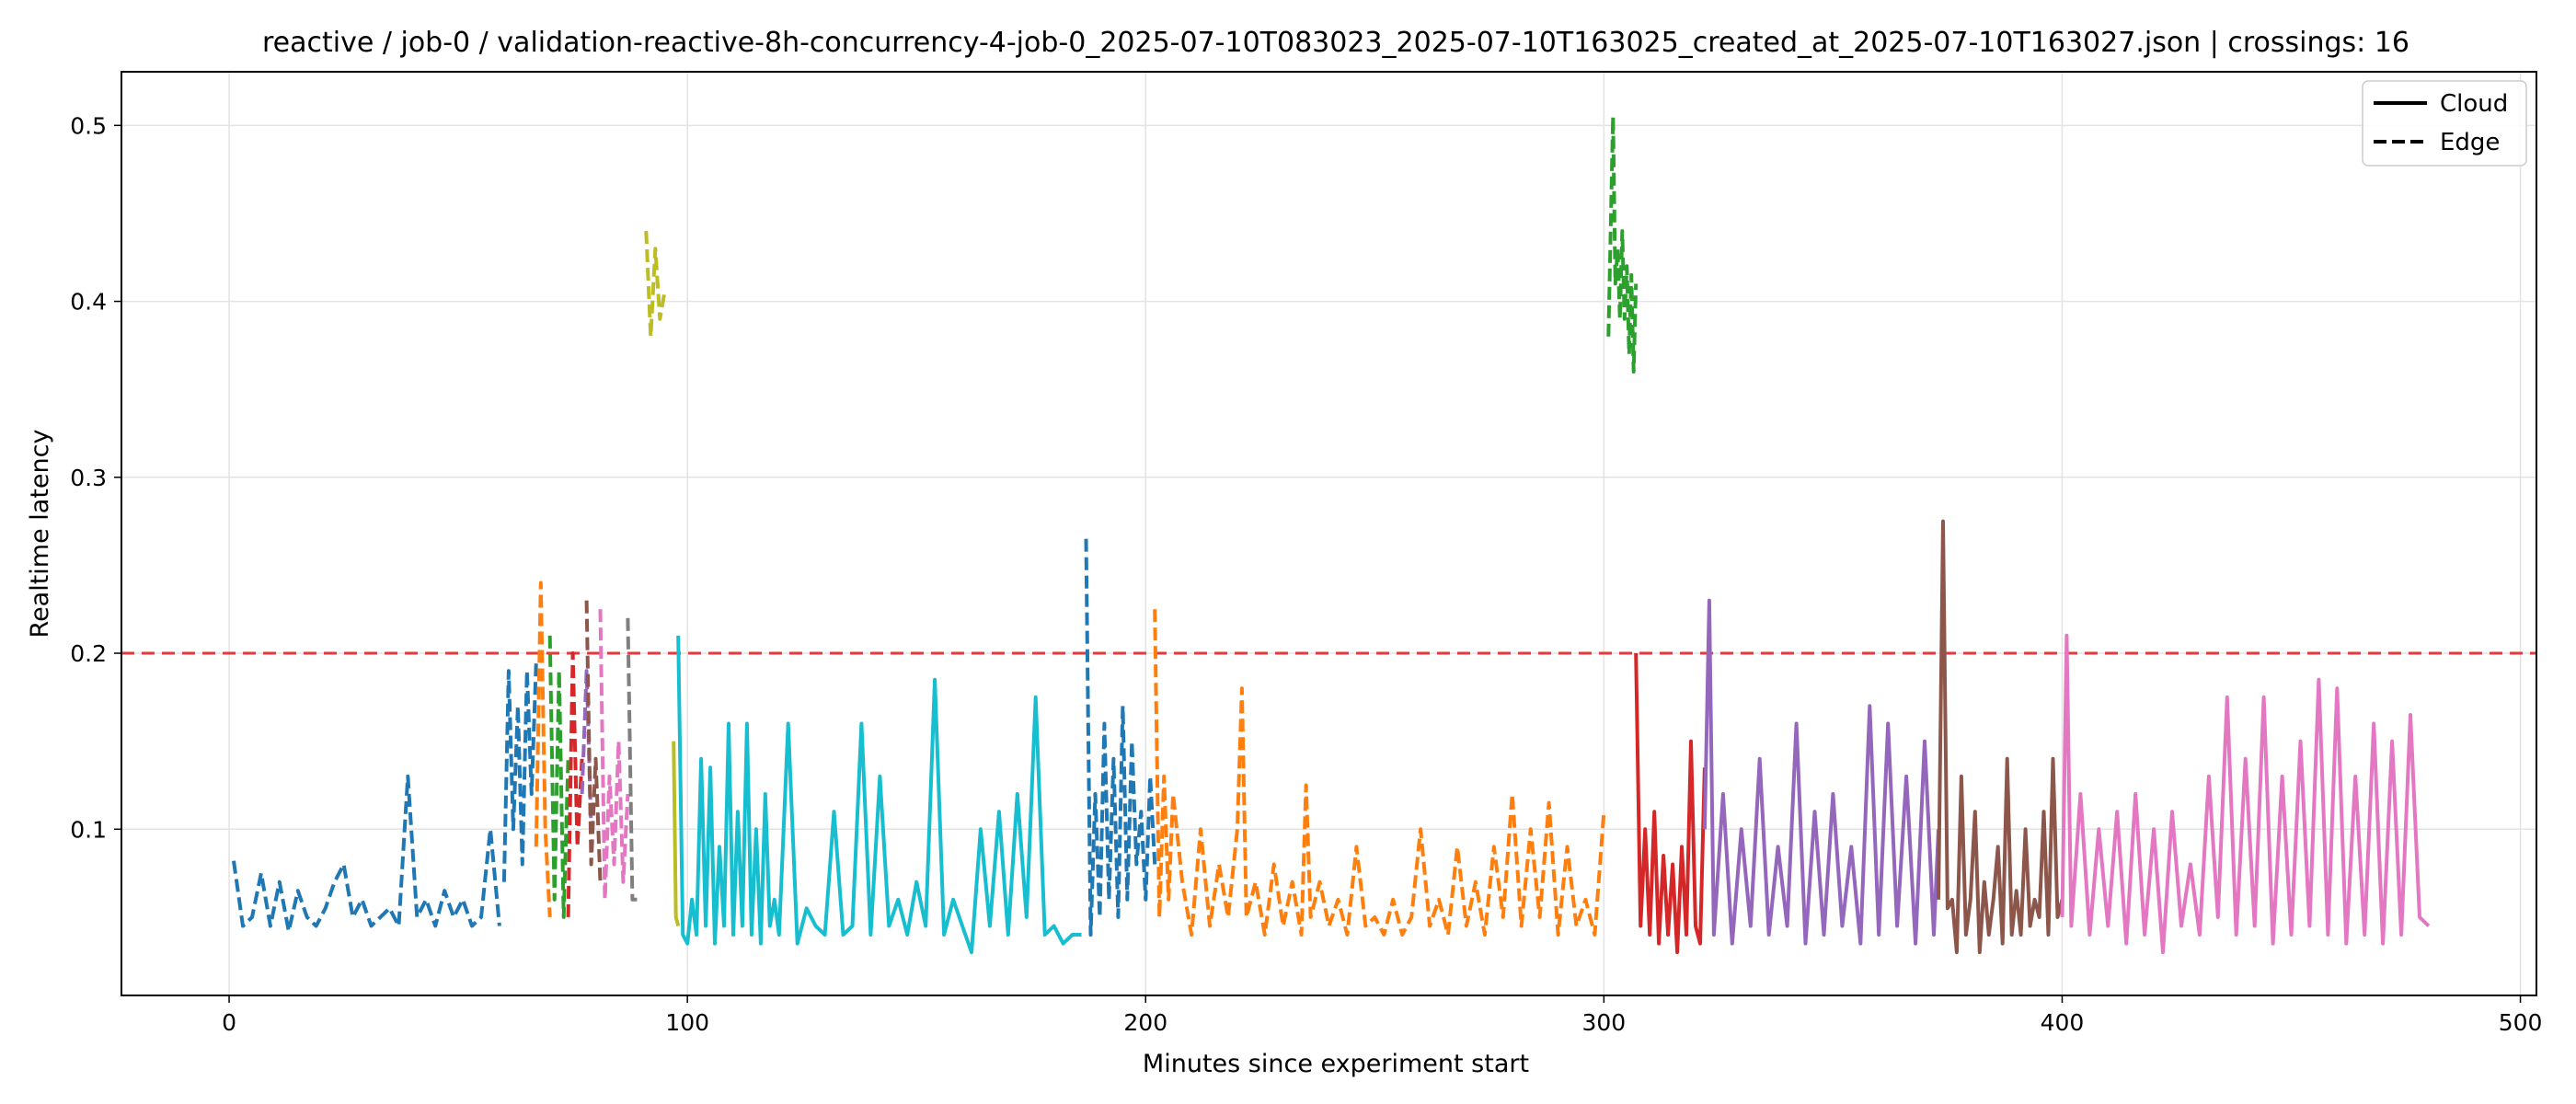 This screenshot has width=2576, height=1104. What do you see at coordinates (2470, 142) in the screenshot?
I see `legend-label-edge: Edge` at bounding box center [2470, 142].